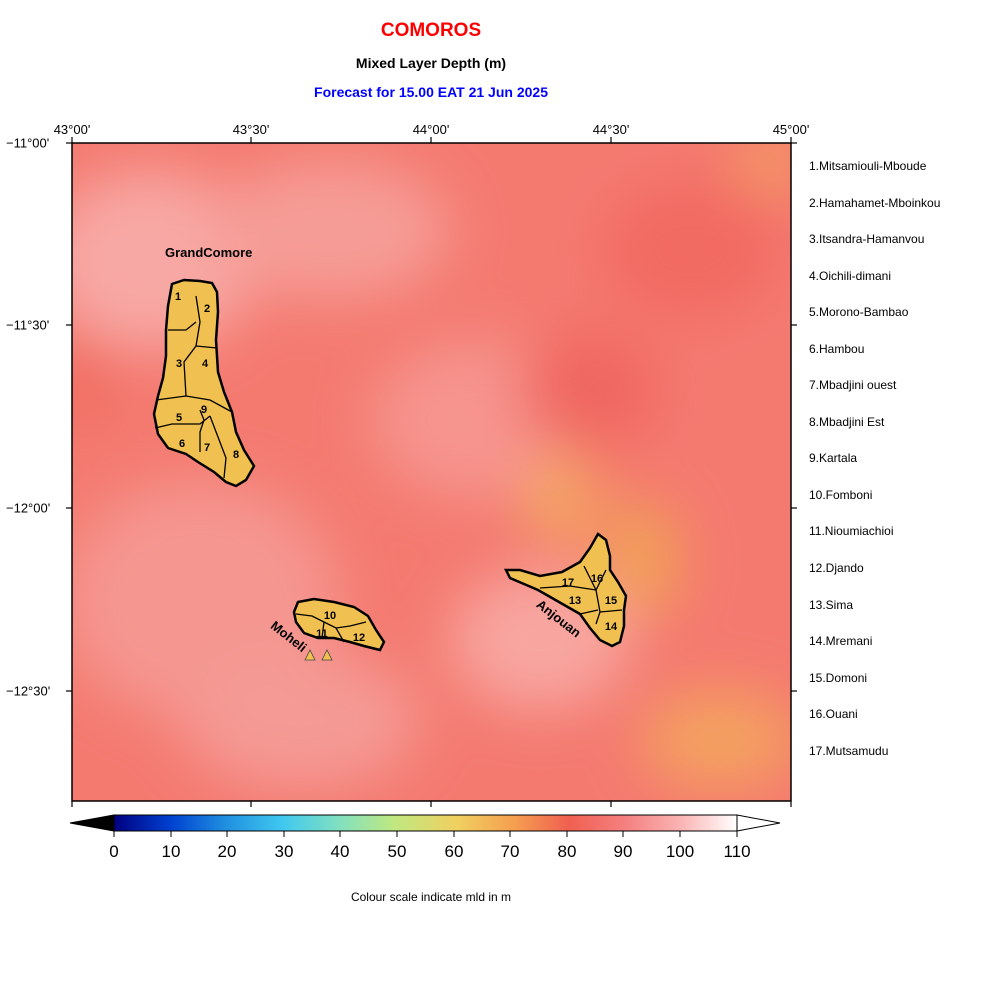  Describe the element at coordinates (841, 495) in the screenshot. I see `legend-item: 10.Fomboni` at that location.